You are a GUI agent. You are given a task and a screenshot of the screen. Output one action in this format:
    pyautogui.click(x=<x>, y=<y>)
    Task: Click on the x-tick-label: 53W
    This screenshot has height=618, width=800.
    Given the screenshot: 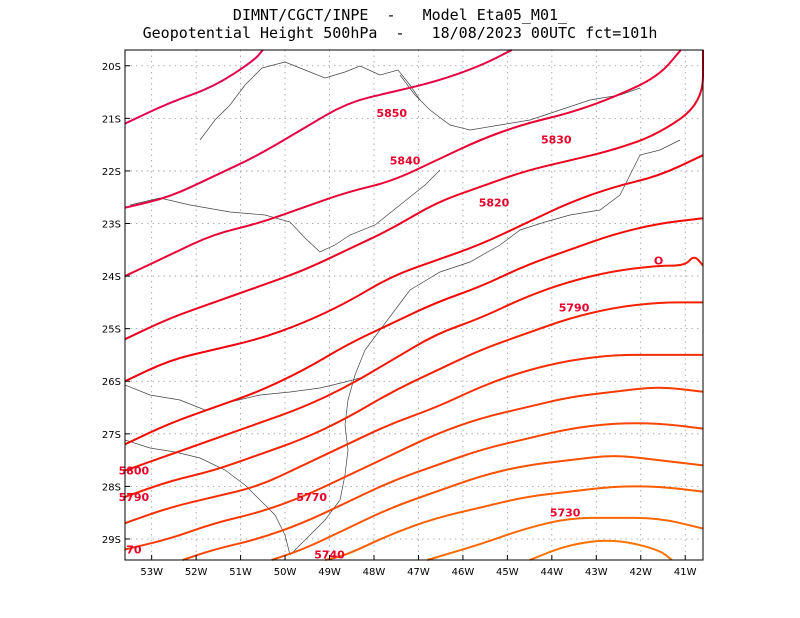 What is the action you would take?
    pyautogui.click(x=151, y=572)
    